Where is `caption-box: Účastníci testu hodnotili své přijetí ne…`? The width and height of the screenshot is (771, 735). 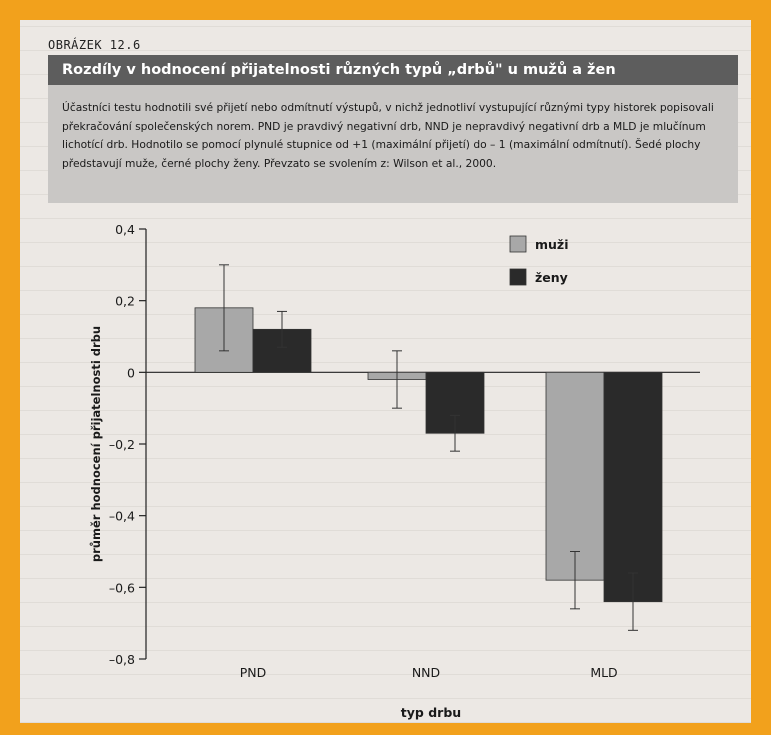 caption-box: Účastníci testu hodnotili své přijetí ne… is located at coordinates (393, 144).